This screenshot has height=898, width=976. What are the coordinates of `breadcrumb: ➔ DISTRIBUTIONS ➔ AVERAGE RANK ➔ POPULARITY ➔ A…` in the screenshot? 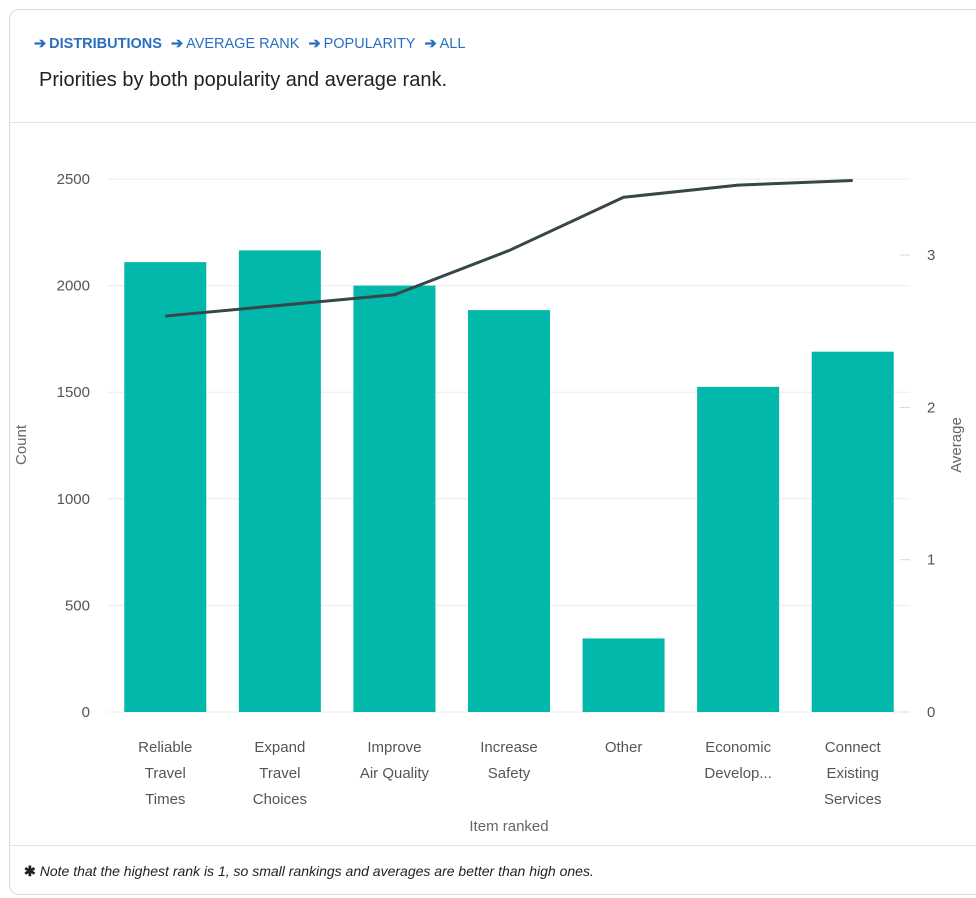 It's located at (254, 44).